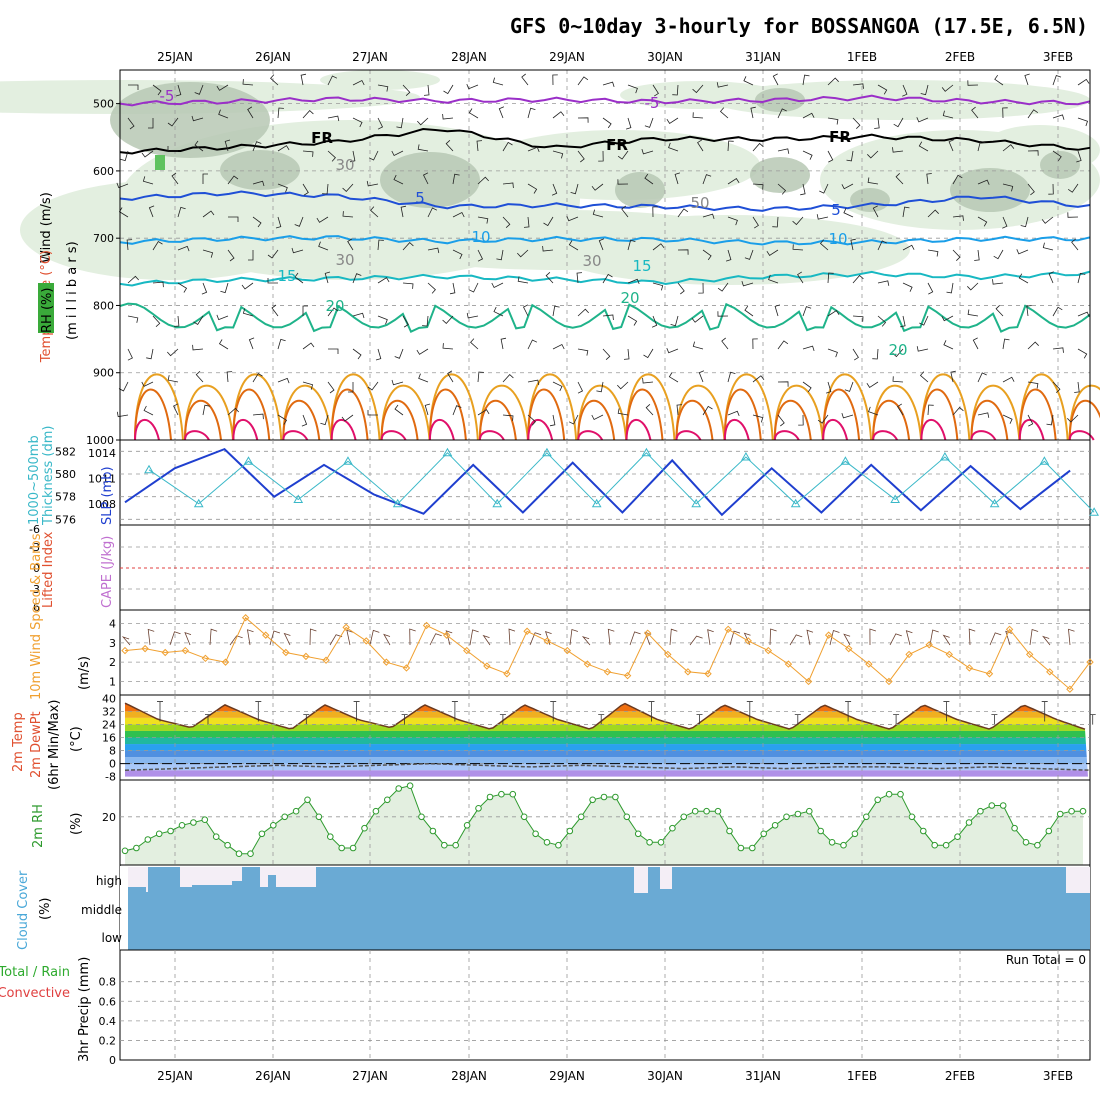 The image size is (1100, 1100). What do you see at coordinates (65, 497) in the screenshot?
I see `thickness-tick: 578` at bounding box center [65, 497].